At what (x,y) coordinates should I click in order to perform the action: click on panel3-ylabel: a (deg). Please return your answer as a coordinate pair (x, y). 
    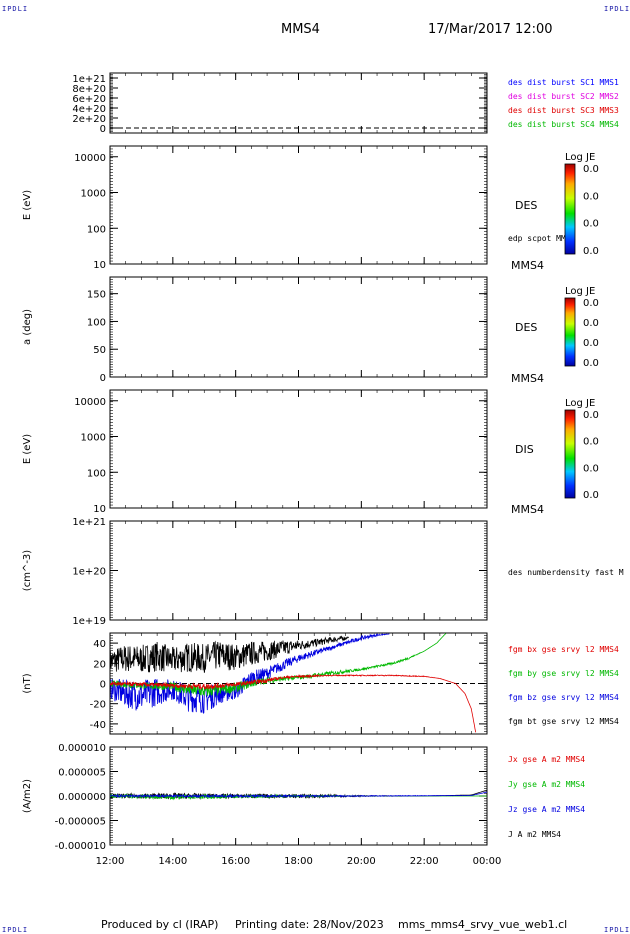
    Looking at the image, I should click on (27, 327).